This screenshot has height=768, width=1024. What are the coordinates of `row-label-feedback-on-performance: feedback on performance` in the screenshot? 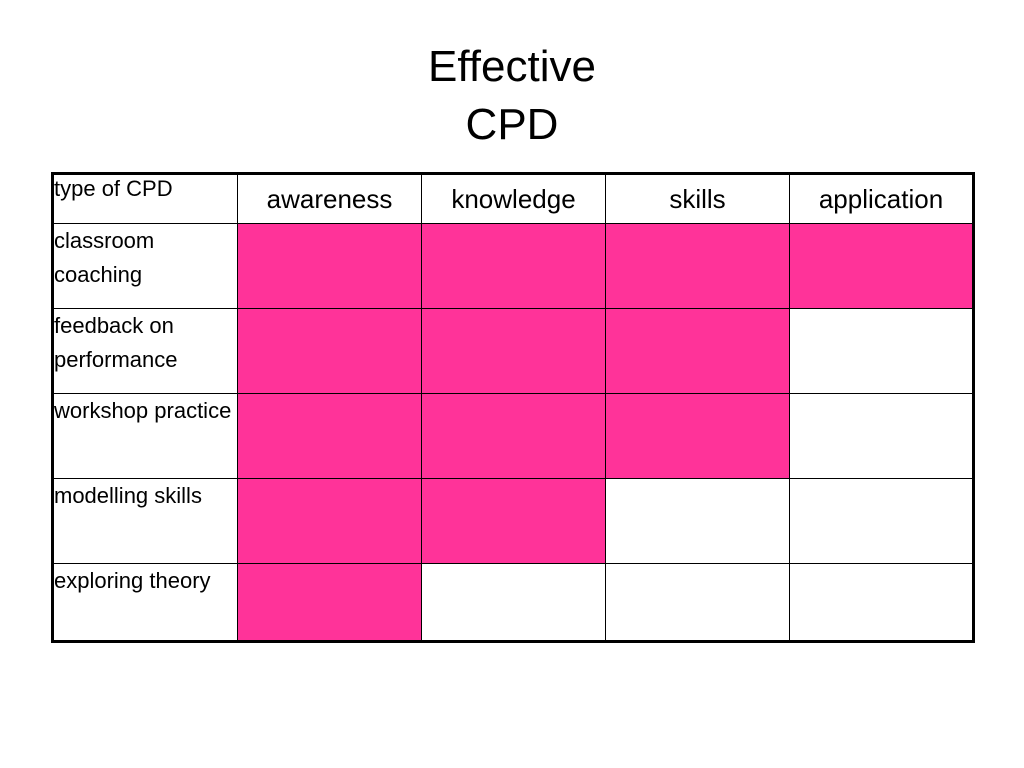 It's located at (145, 351).